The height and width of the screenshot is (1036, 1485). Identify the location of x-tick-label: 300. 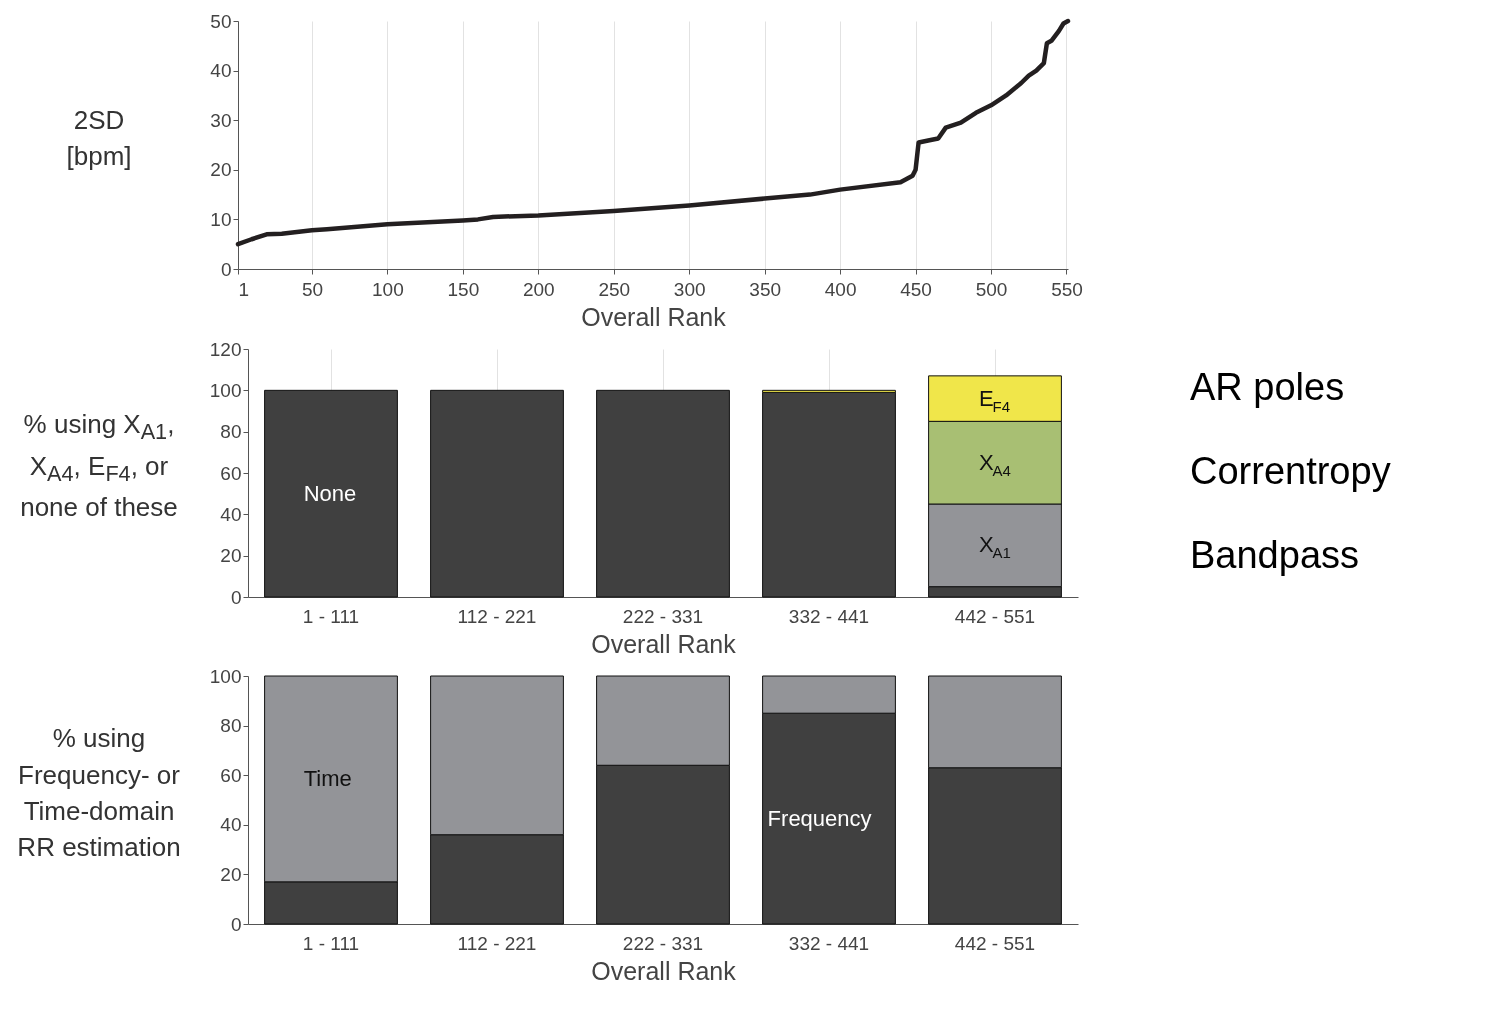
(689, 289).